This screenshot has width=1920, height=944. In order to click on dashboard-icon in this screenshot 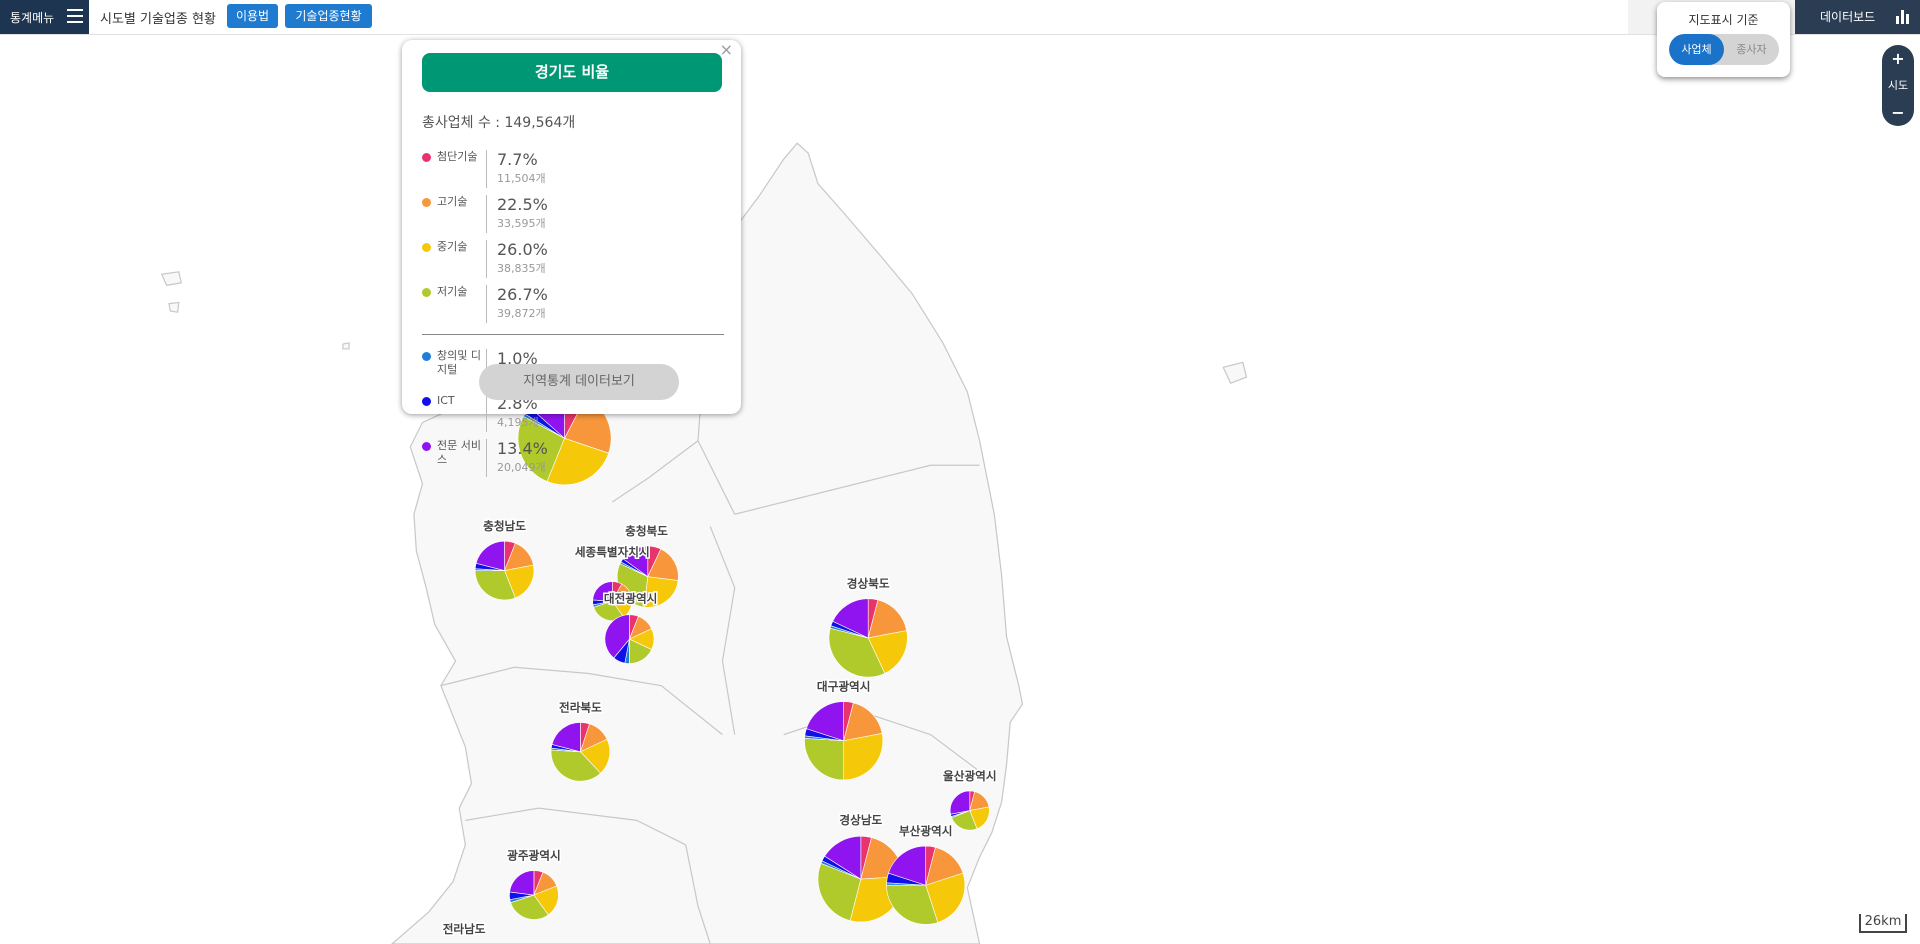, I will do `click(1903, 17)`.